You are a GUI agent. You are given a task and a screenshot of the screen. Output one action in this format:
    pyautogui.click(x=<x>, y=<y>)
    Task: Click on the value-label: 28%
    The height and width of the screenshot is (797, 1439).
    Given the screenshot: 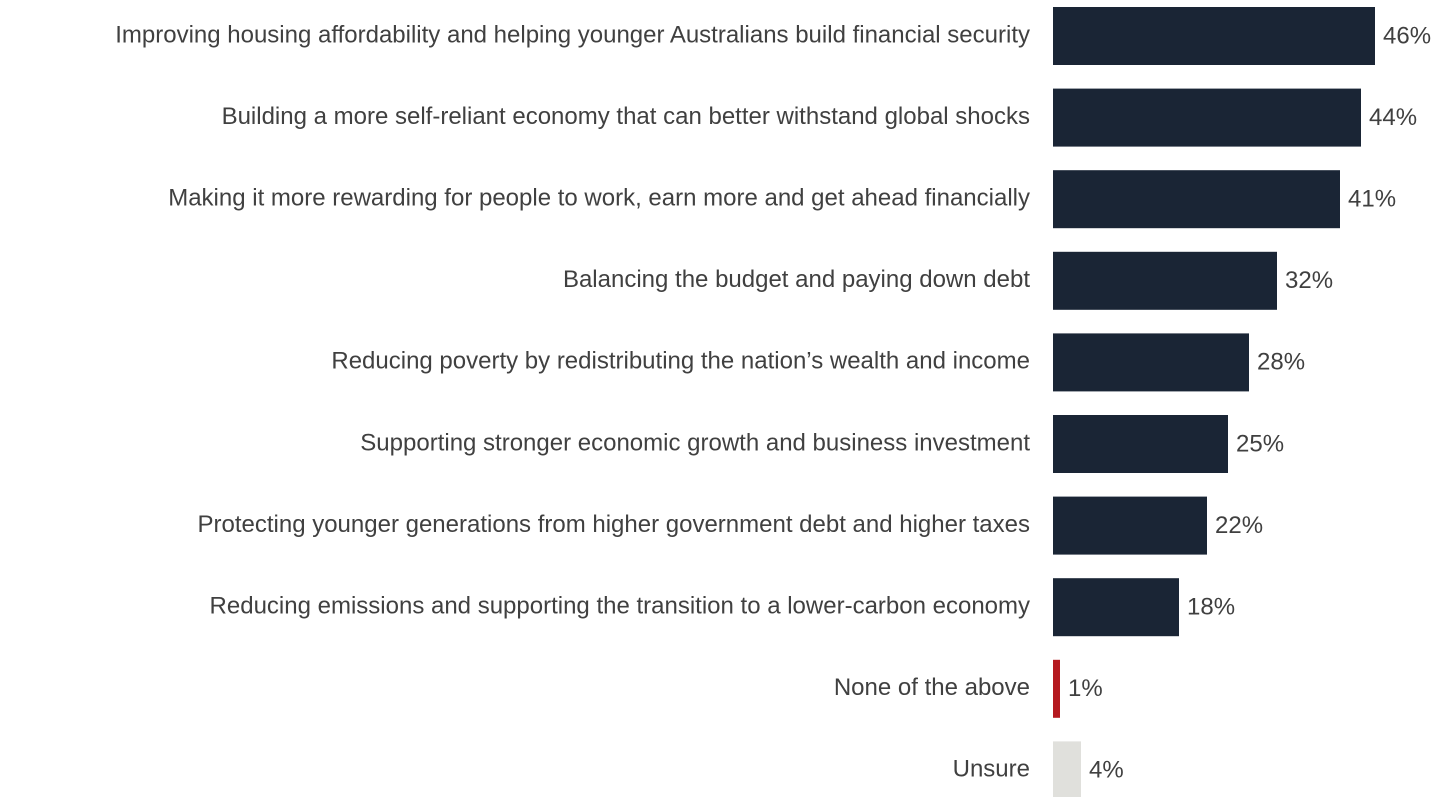 What is the action you would take?
    pyautogui.click(x=1281, y=362)
    